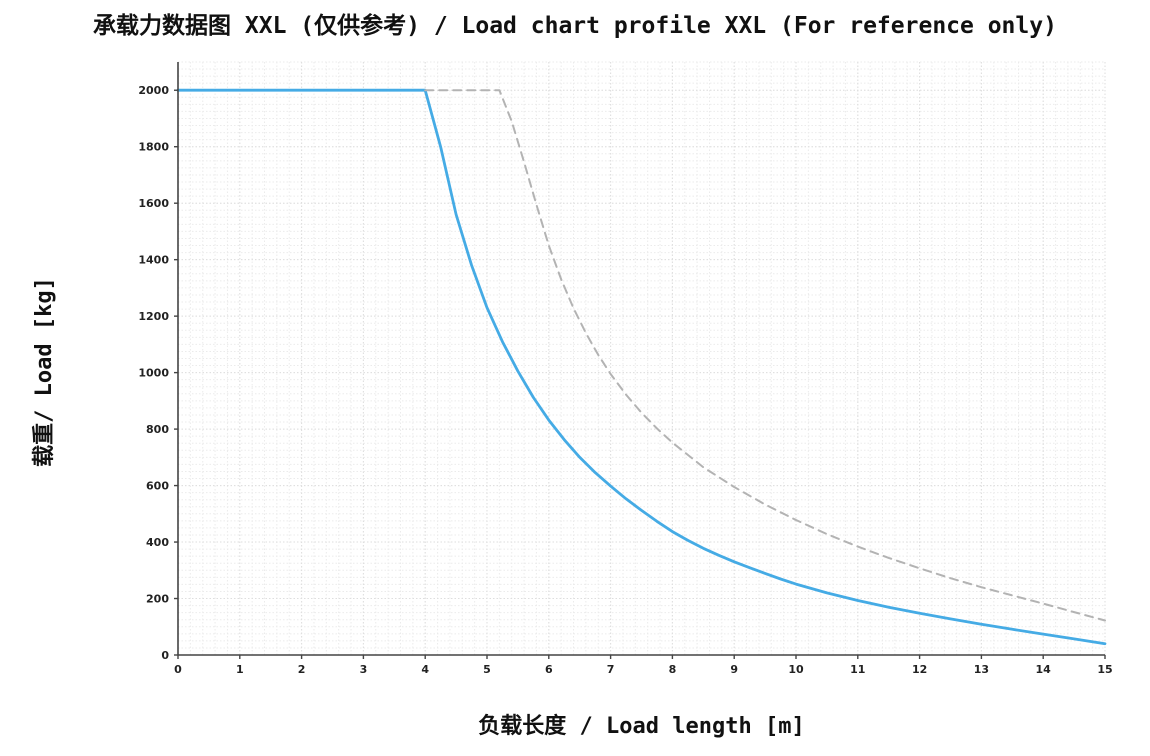 Image resolution: width=1150 pixels, height=756 pixels. What do you see at coordinates (240, 669) in the screenshot?
I see `x-tick-label: 1` at bounding box center [240, 669].